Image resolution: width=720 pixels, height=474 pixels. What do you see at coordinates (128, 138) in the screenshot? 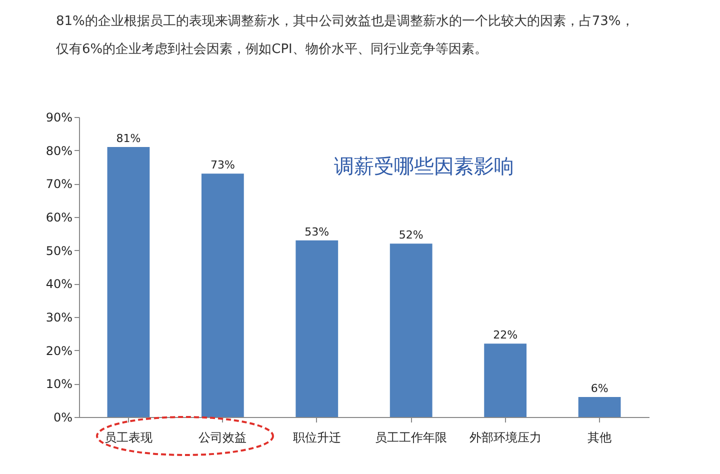
I see `data-label: 81%` at bounding box center [128, 138].